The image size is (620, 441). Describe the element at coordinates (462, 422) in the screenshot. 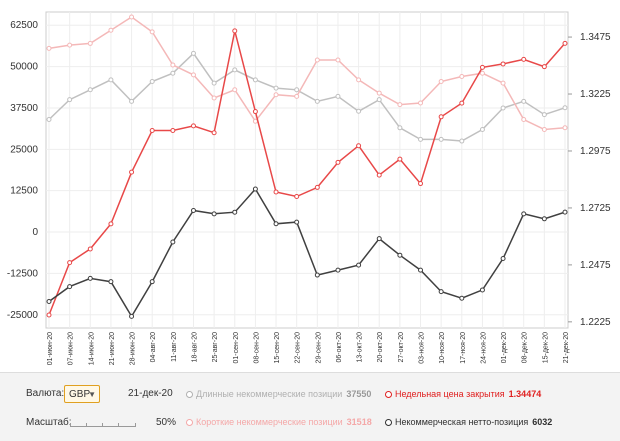

I see `legend-label: Некоммерческая нетто-позиция` at that location.